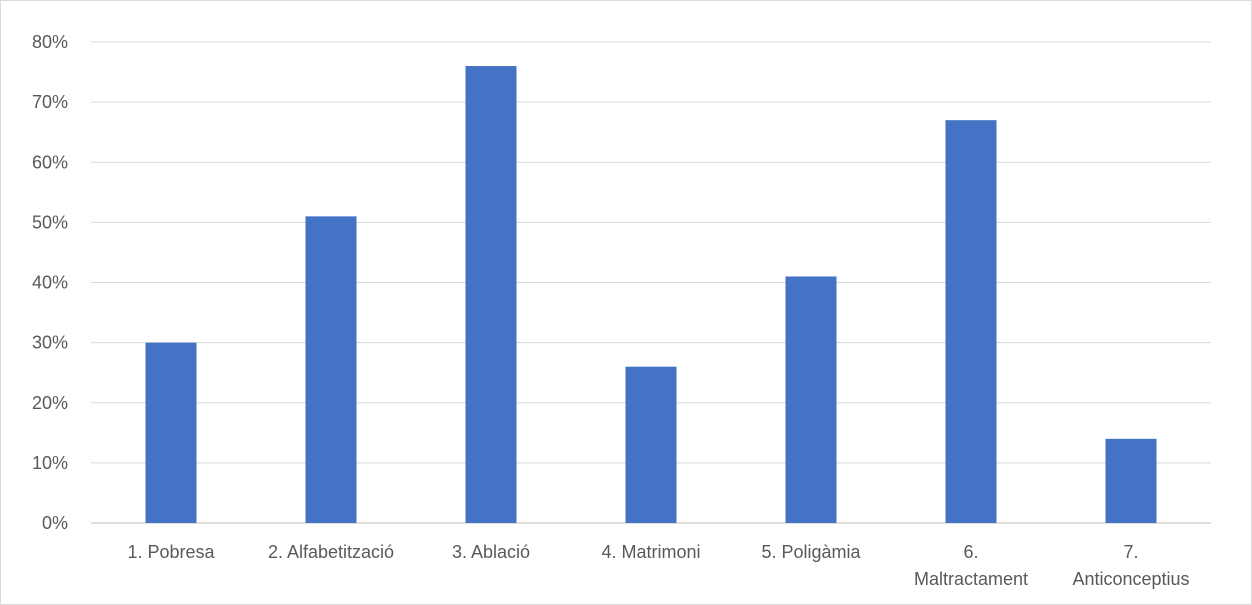  What do you see at coordinates (50, 343) in the screenshot?
I see `y-tick-label: 30%` at bounding box center [50, 343].